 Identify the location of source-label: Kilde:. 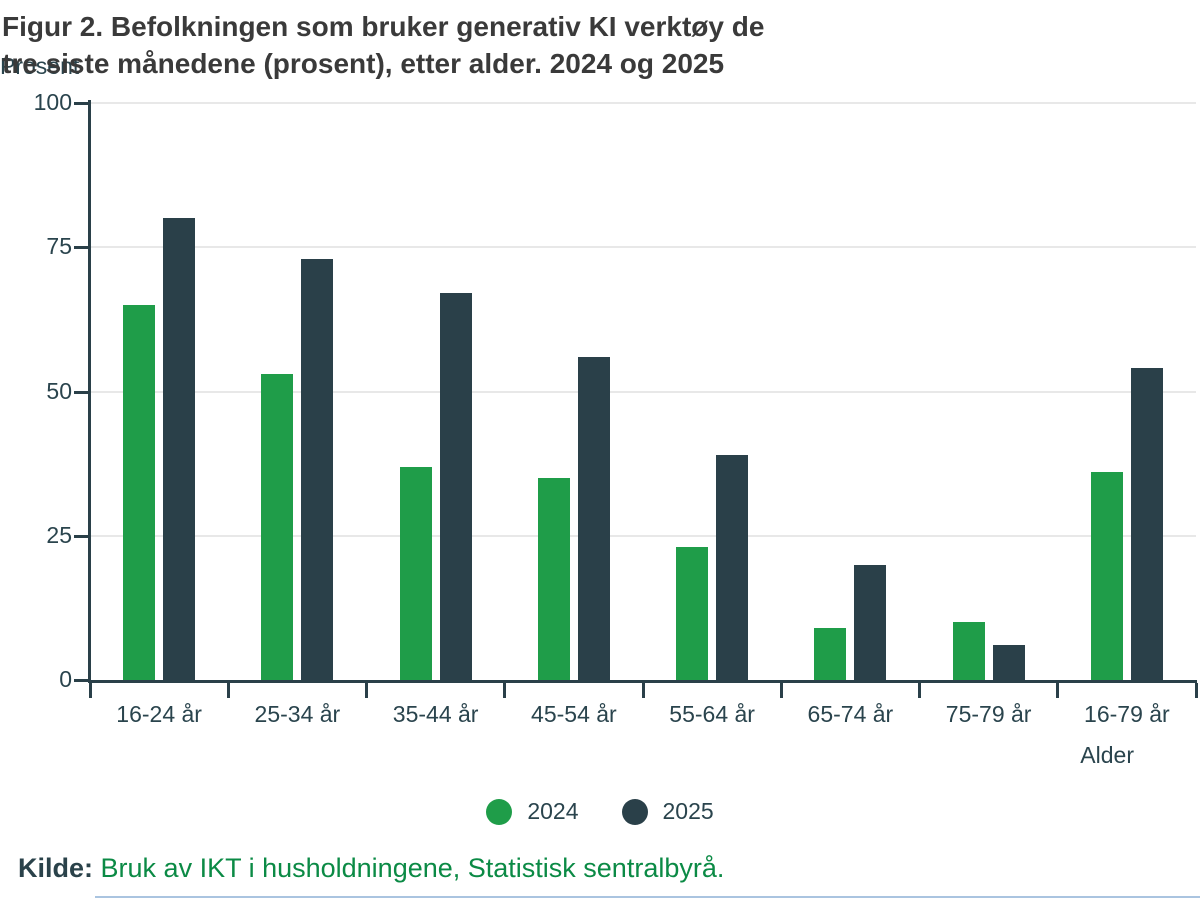
(56, 868).